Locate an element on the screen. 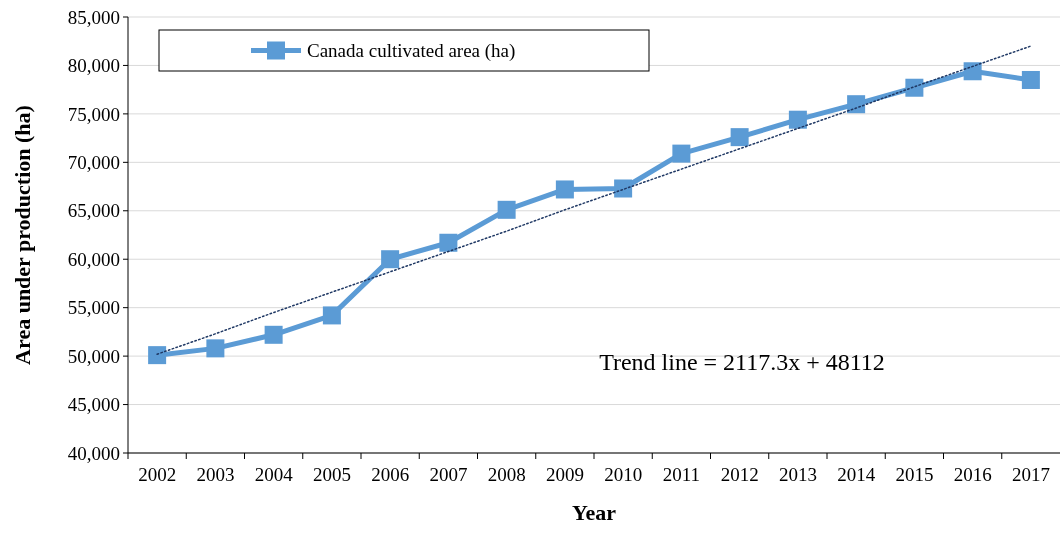  y-tick-label: 65,000 is located at coordinates (93, 211).